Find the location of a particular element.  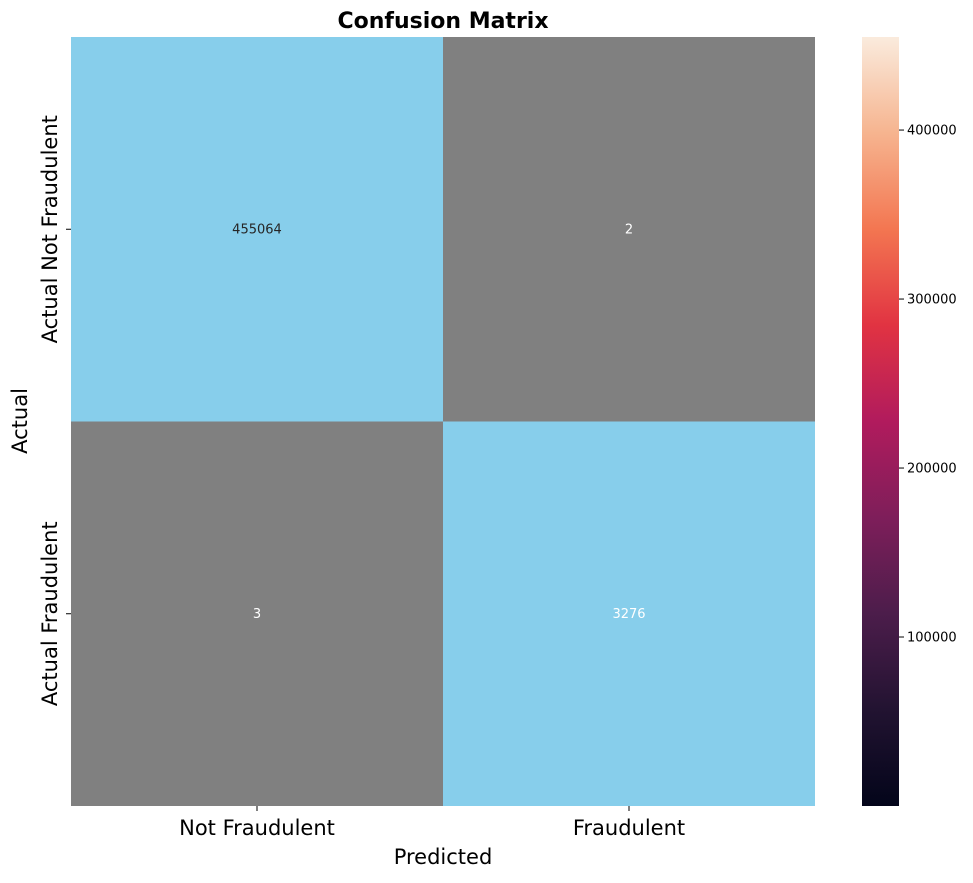

colorbar-tick-label: 100000 is located at coordinates (932, 638).